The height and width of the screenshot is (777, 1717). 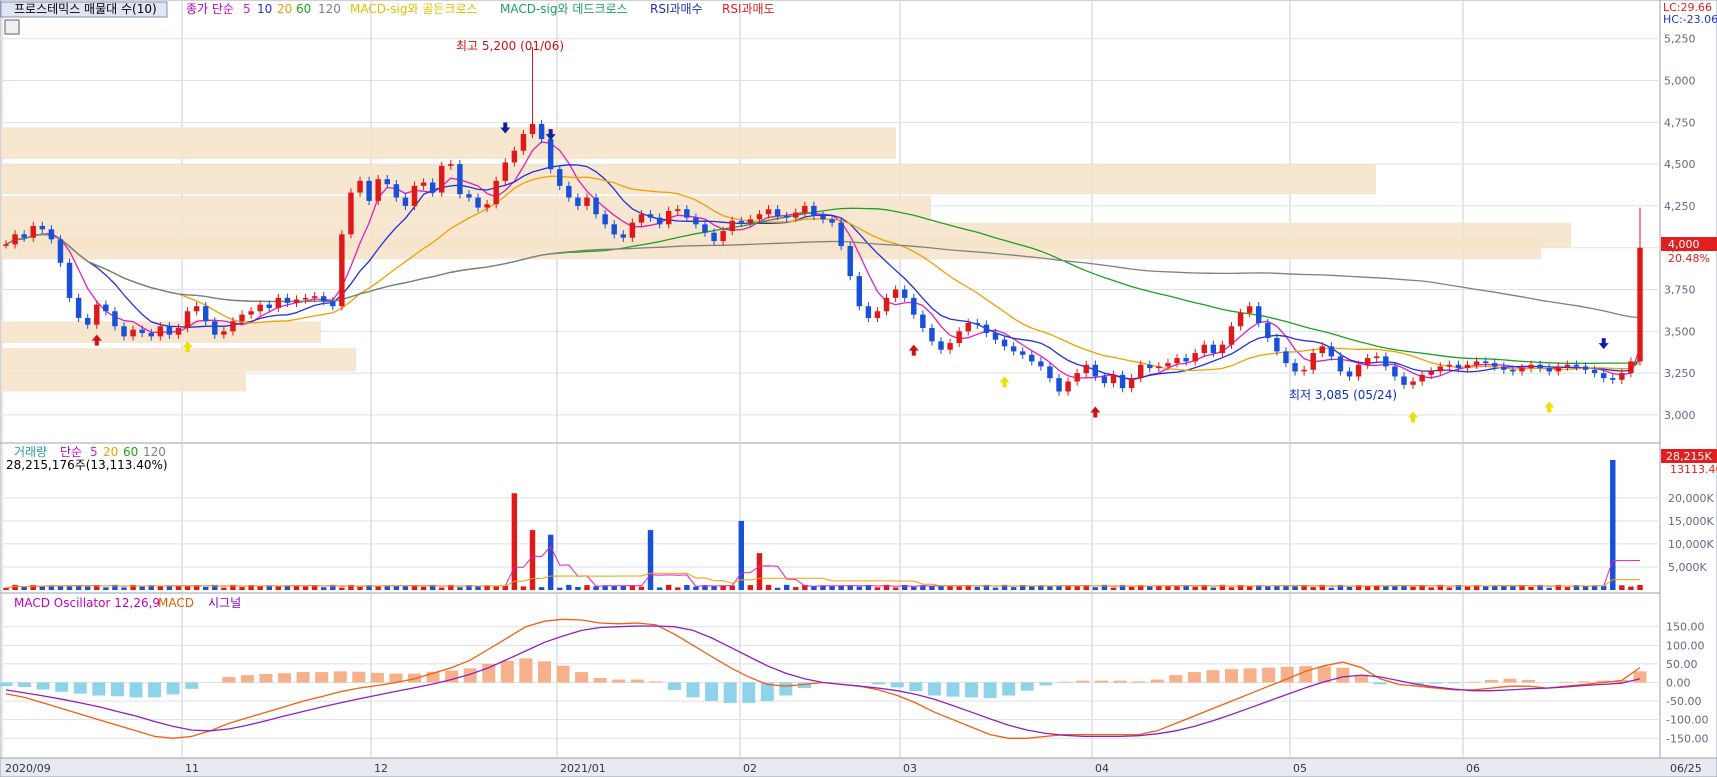 I want to click on price-tick-label: 3,000, so click(x=1680, y=415).